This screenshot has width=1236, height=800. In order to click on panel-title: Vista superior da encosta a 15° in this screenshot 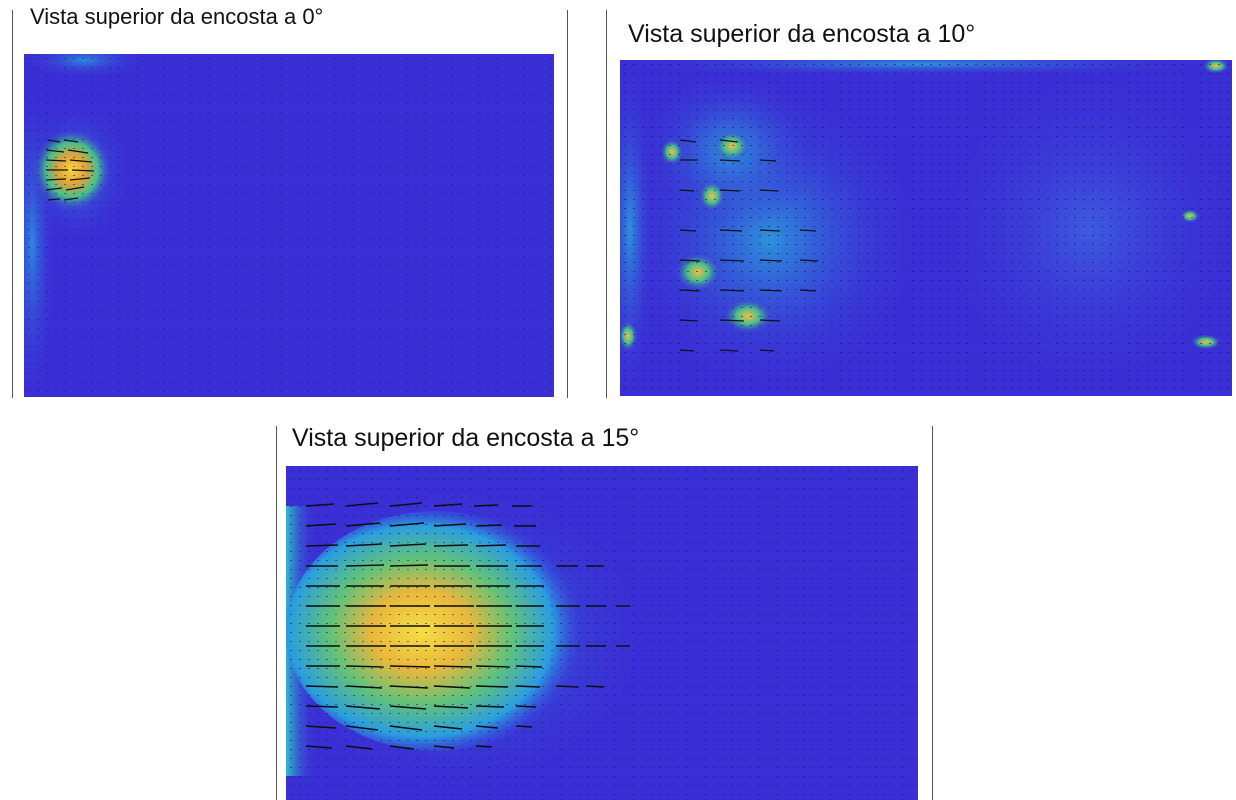, I will do `click(466, 438)`.